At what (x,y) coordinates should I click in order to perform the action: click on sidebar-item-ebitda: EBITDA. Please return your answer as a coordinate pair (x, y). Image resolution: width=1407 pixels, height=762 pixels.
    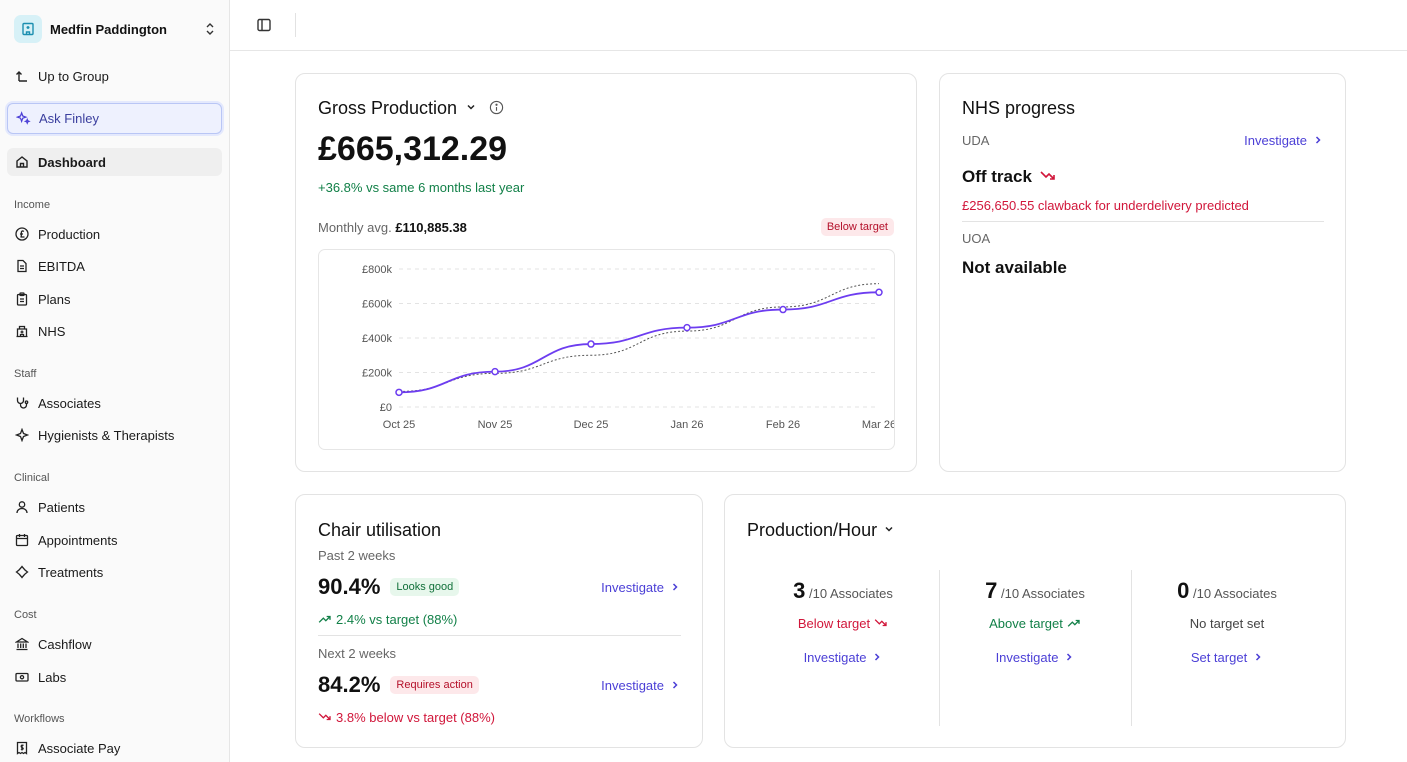
    Looking at the image, I should click on (114, 266).